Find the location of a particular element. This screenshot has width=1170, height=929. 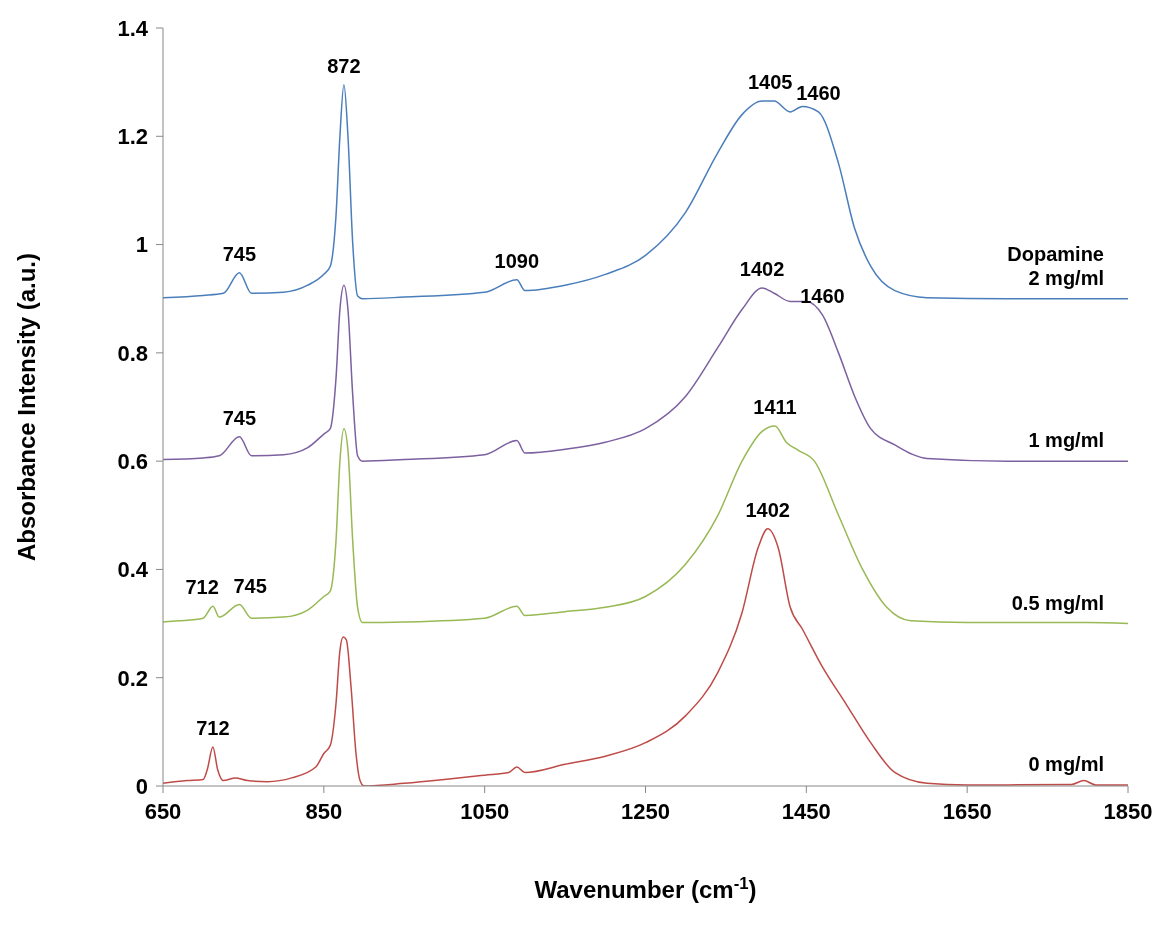

x-tick-label: 1650 is located at coordinates (967, 811).